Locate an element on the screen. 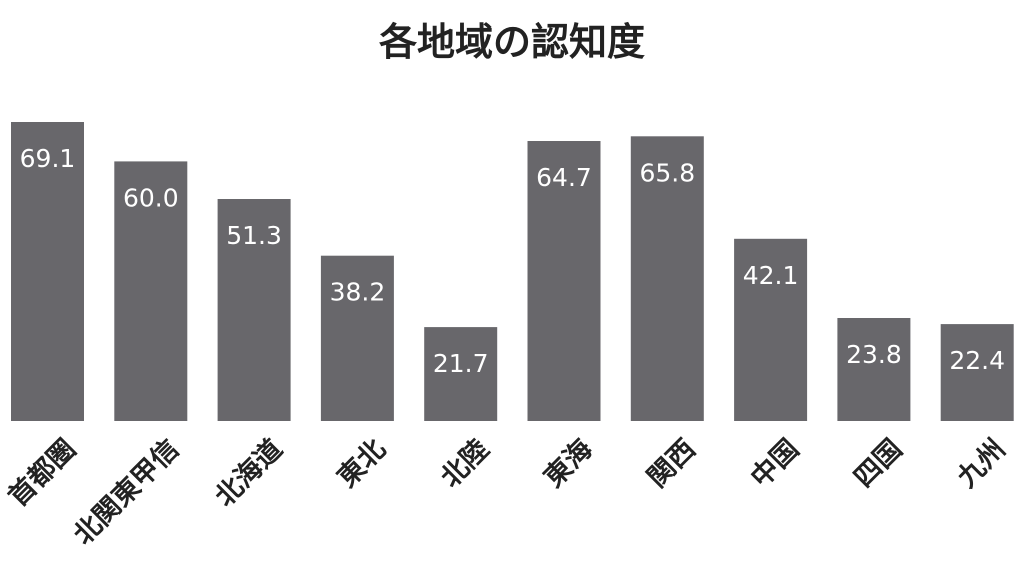  bar-value-label: 69.1 is located at coordinates (48, 158).